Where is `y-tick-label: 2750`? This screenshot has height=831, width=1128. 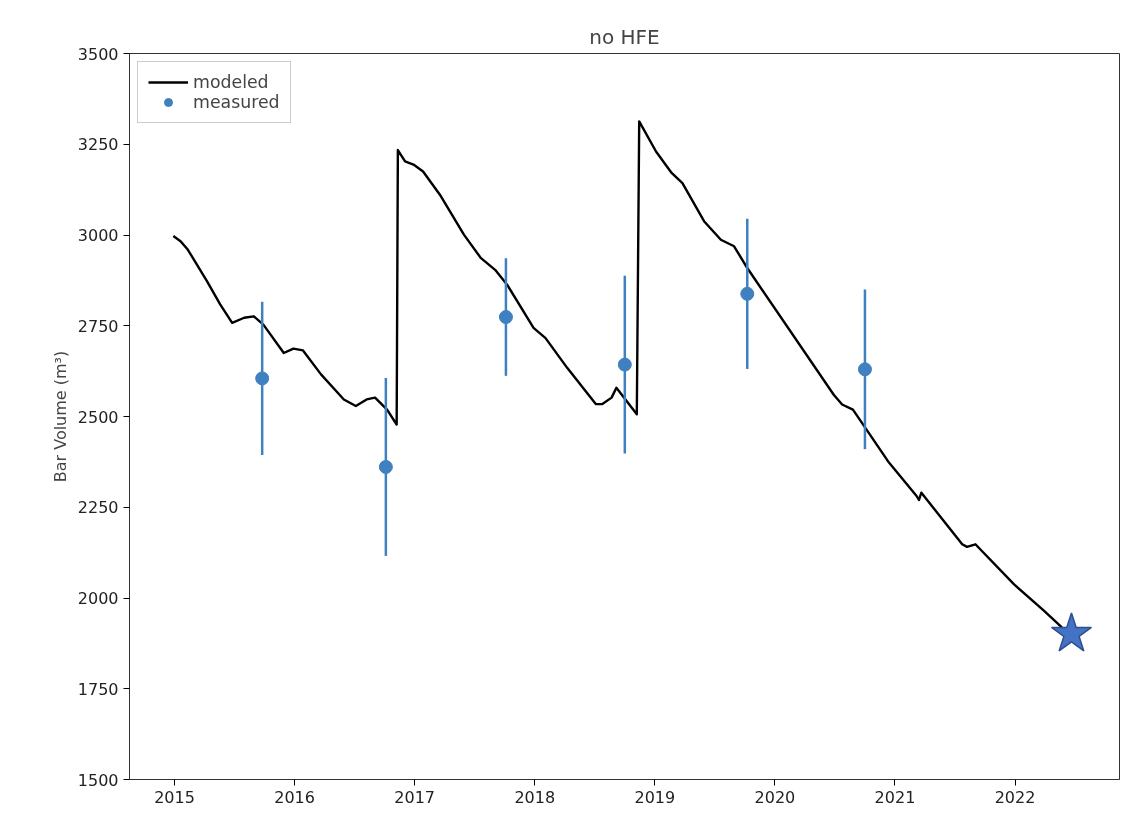
y-tick-label: 2750 is located at coordinates (98, 326).